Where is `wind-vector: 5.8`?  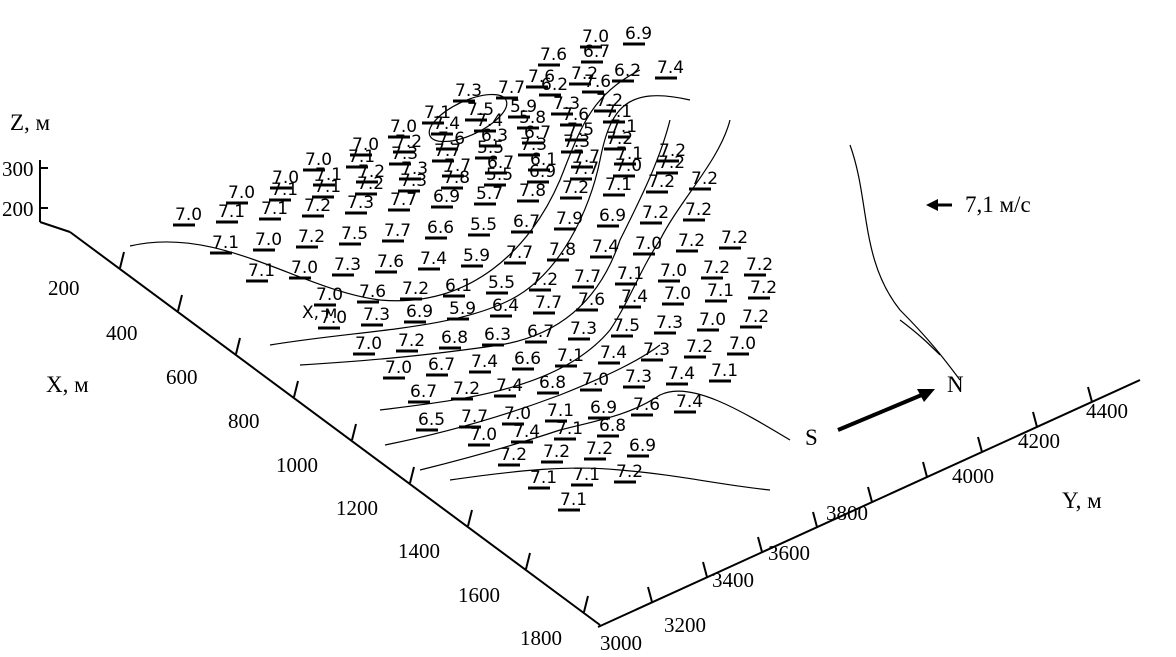 wind-vector: 5.8 is located at coordinates (531, 119).